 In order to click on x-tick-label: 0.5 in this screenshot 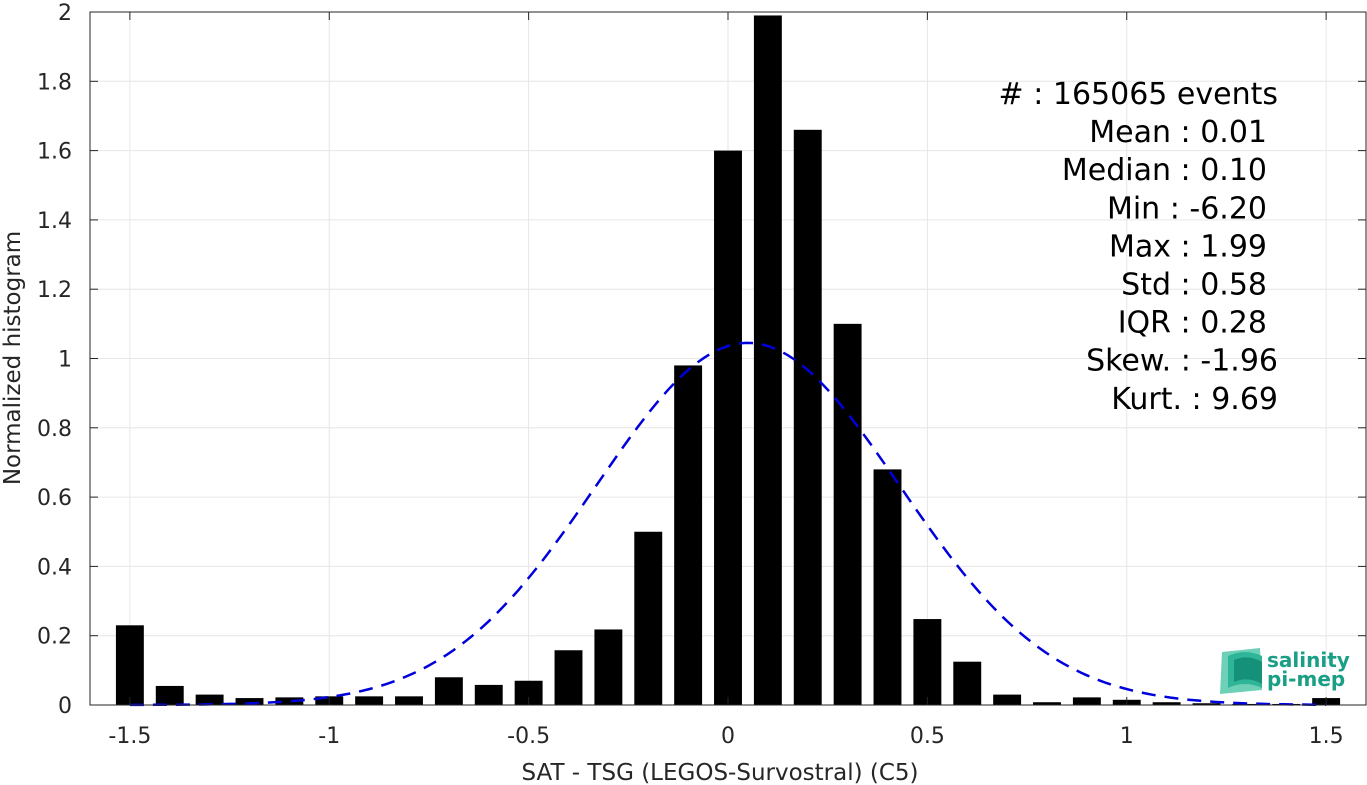, I will do `click(927, 736)`.